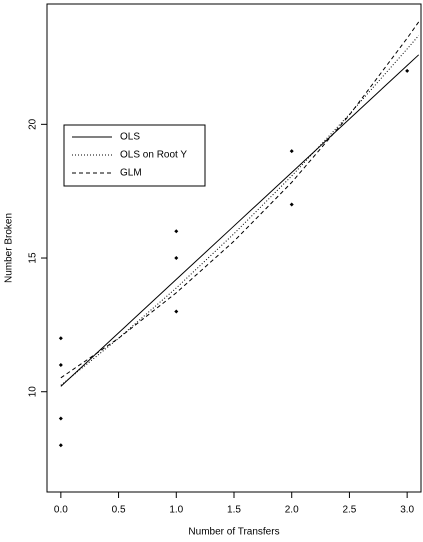 This screenshot has width=423, height=542. Describe the element at coordinates (233, 532) in the screenshot. I see `x-axis-label: Number of Transfers` at that location.